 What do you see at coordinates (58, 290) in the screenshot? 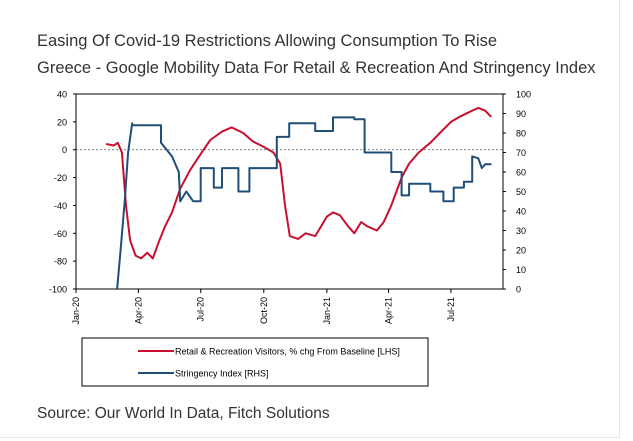
I see `y-left-tick-label: -100` at bounding box center [58, 290].